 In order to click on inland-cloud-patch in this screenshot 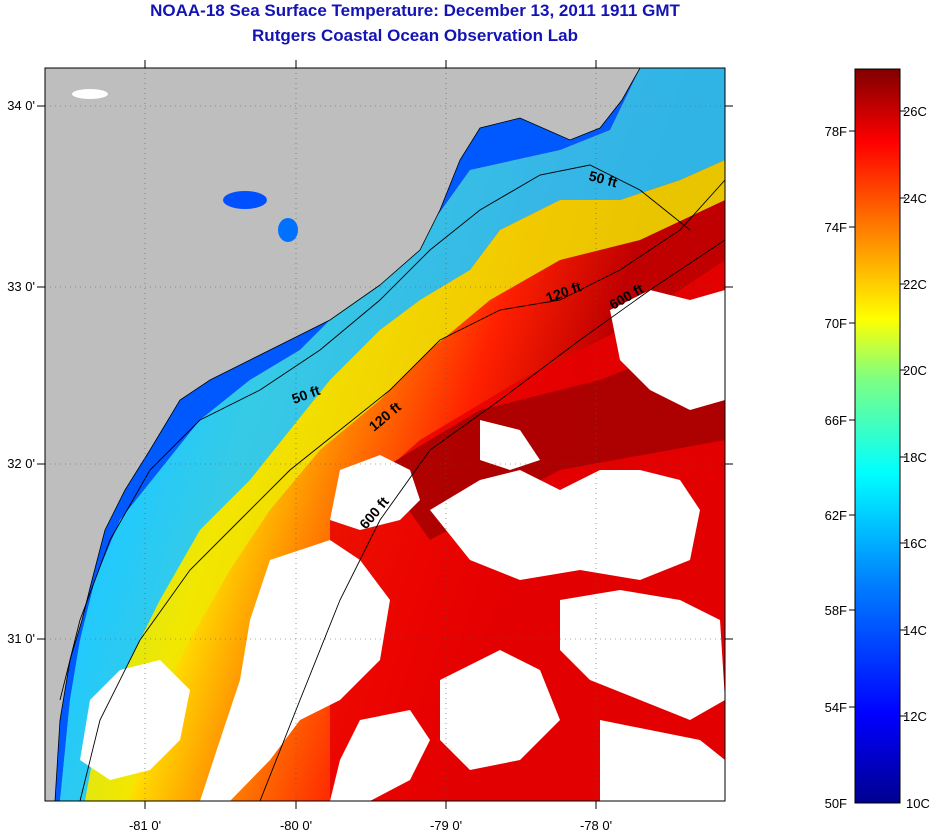, I will do `click(90, 94)`.